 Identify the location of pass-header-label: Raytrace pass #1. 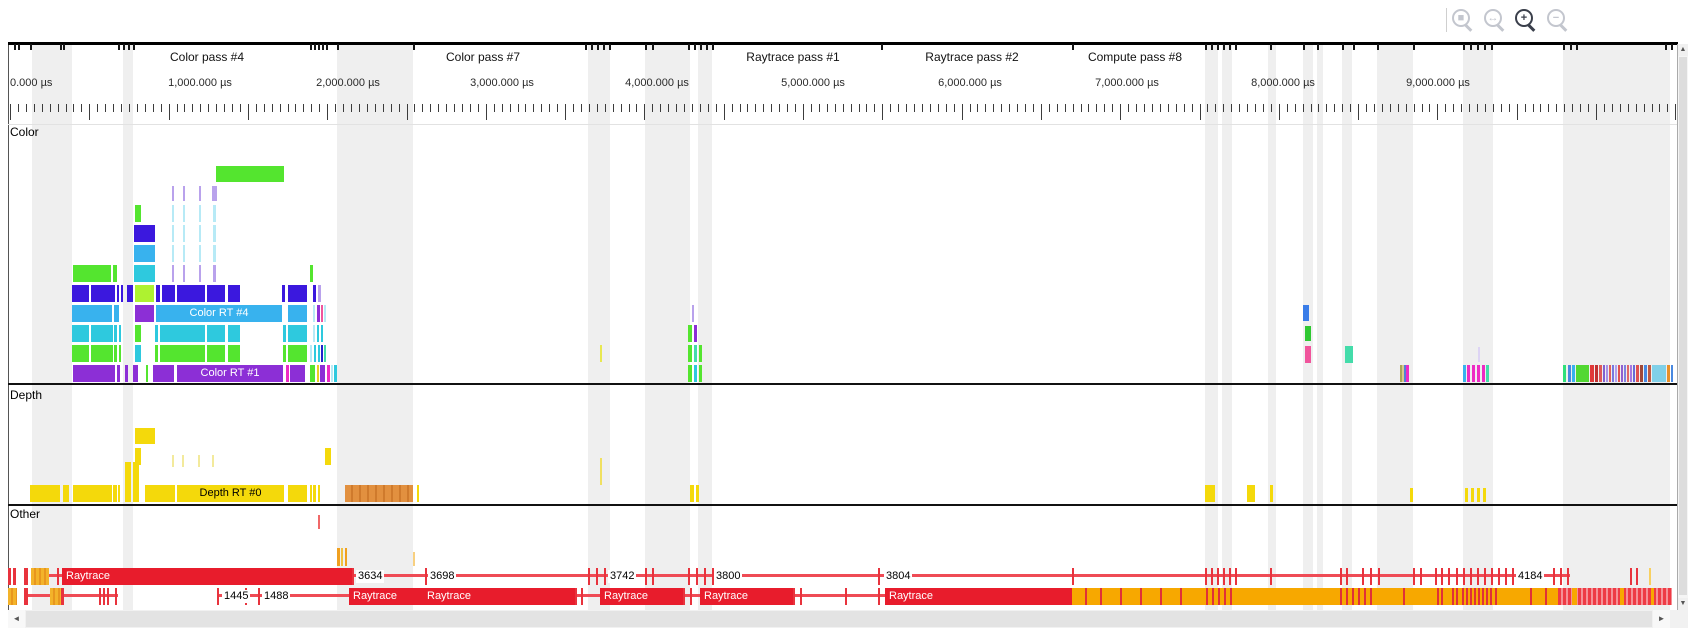
(793, 57).